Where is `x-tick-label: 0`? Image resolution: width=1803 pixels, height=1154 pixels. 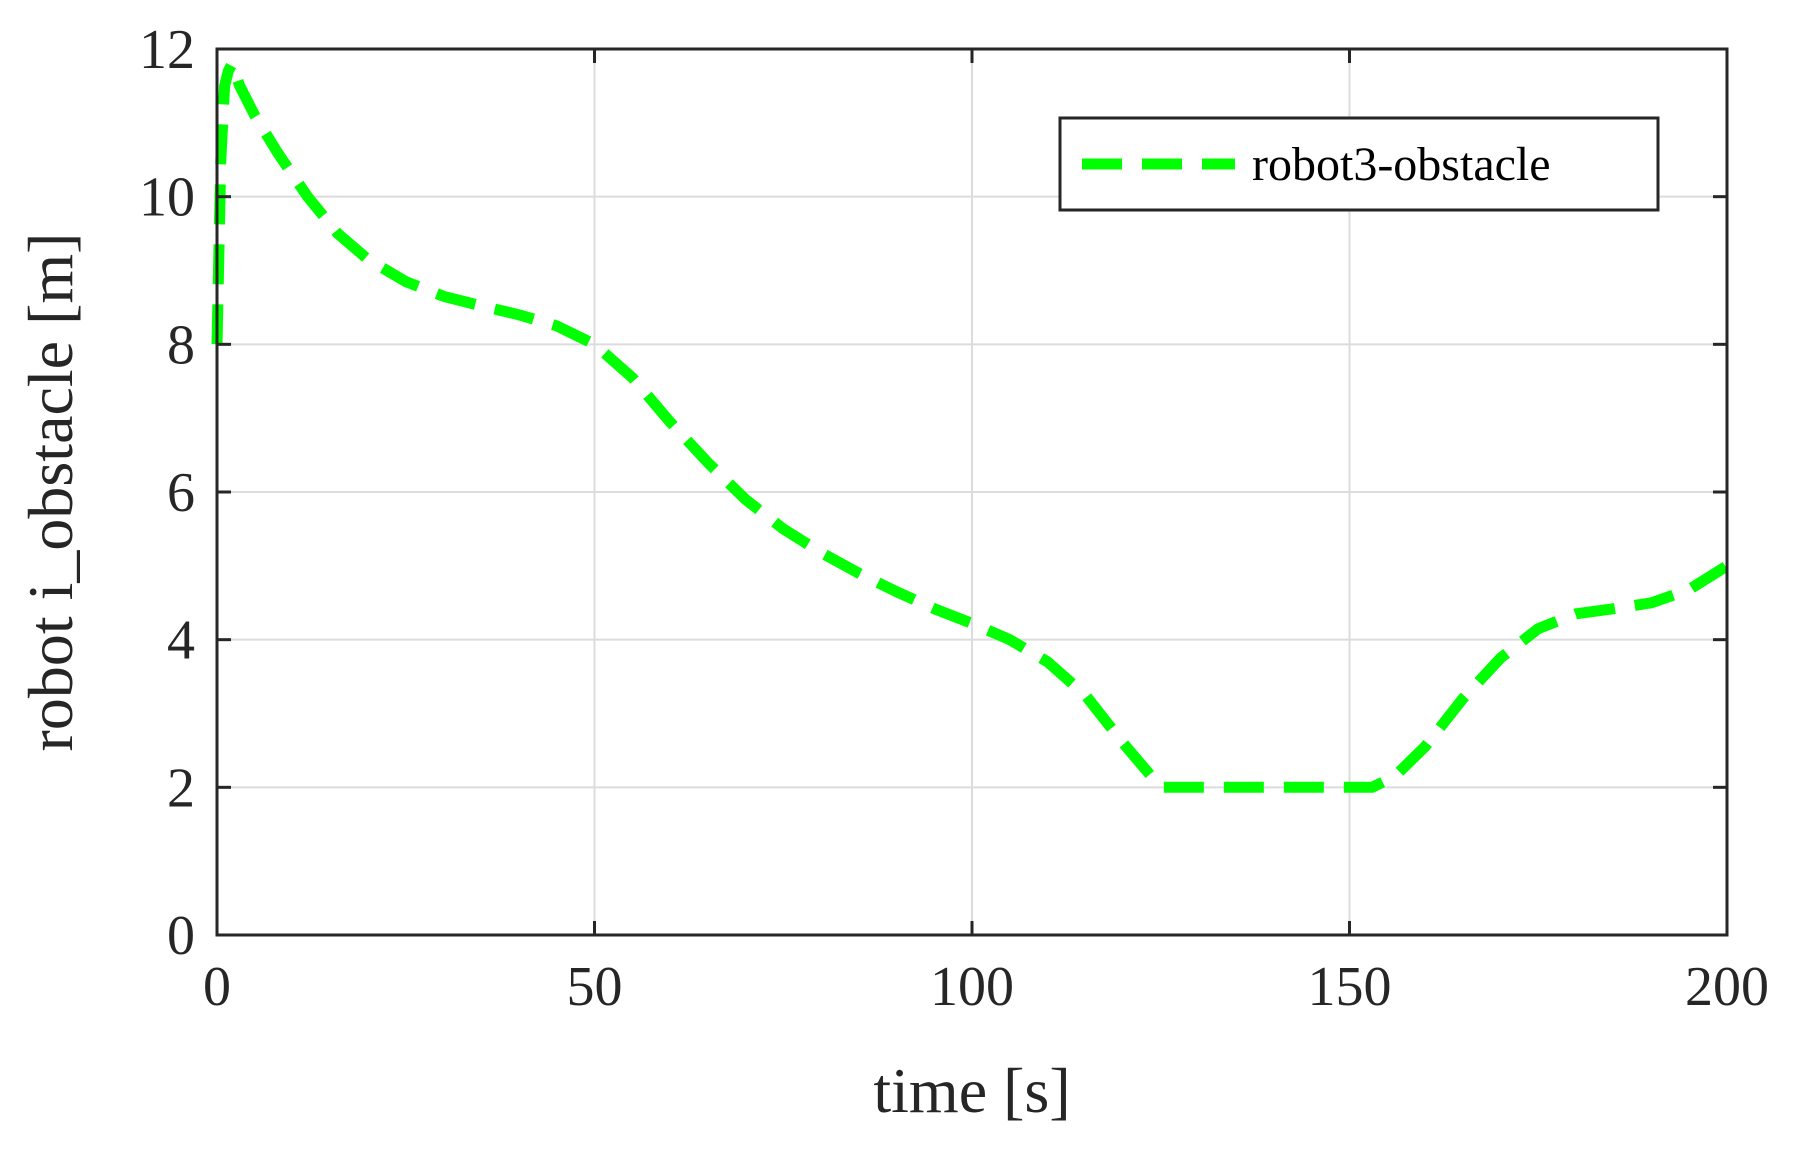 x-tick-label: 0 is located at coordinates (217, 987).